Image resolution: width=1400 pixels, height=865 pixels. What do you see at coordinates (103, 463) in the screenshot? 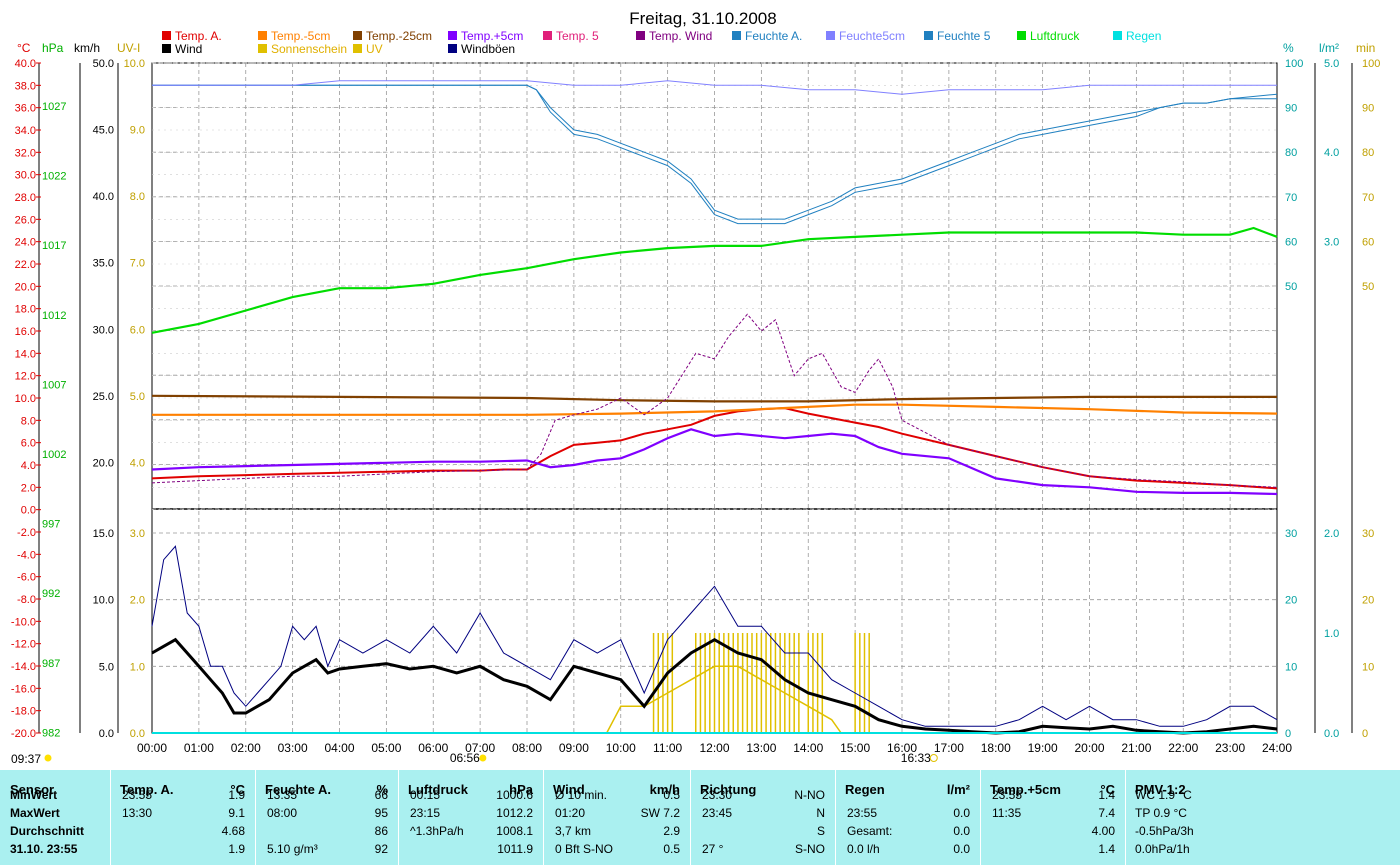
I see `tick-label-wind: 20.0` at bounding box center [103, 463].